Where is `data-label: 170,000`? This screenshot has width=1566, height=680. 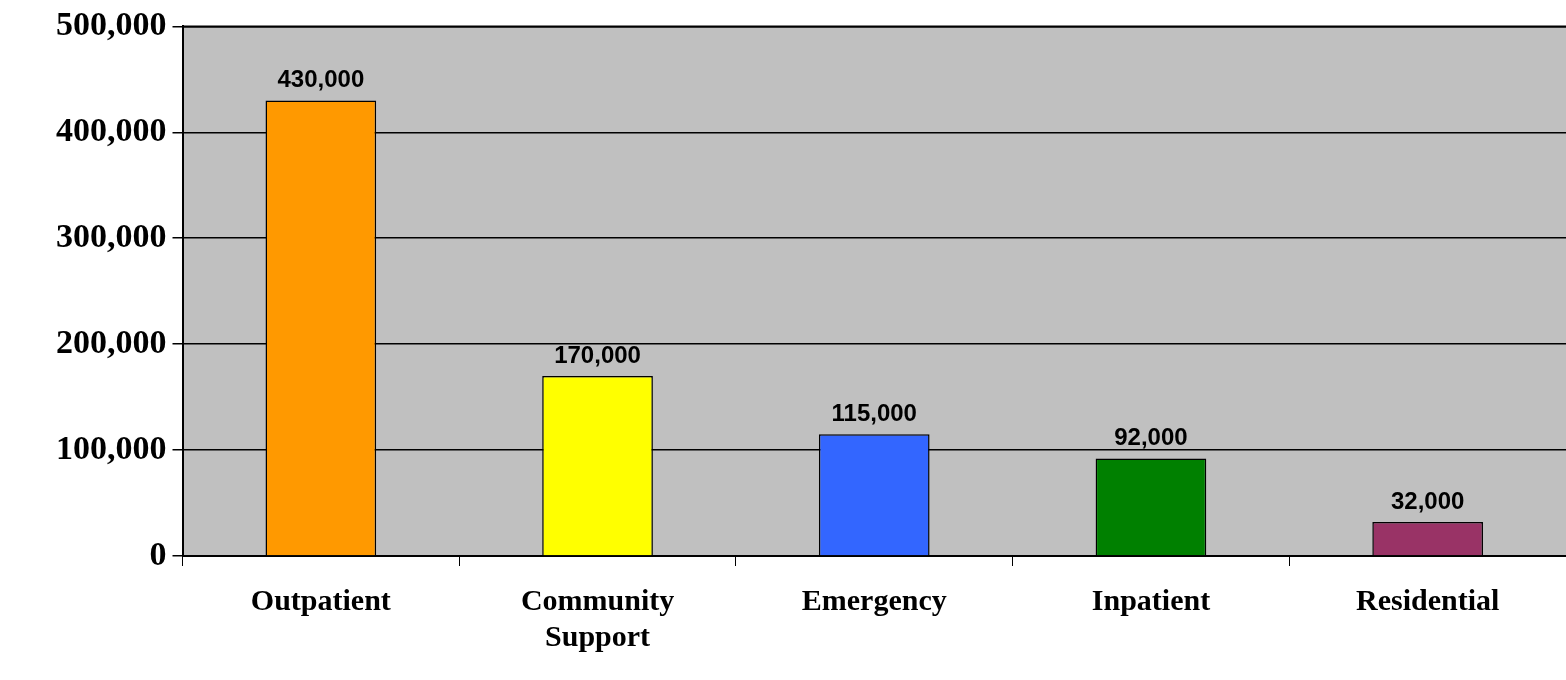 data-label: 170,000 is located at coordinates (597, 354).